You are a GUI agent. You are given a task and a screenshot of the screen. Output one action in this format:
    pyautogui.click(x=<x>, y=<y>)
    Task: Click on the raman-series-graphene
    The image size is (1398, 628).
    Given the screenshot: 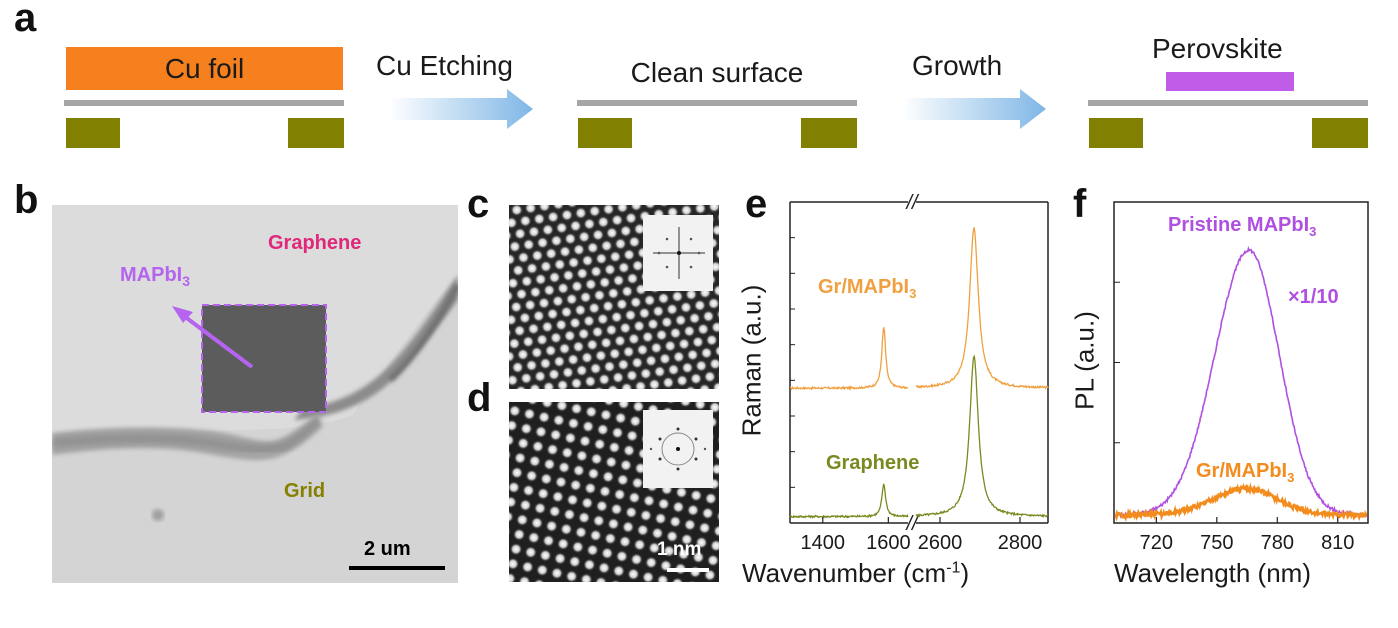 What is the action you would take?
    pyautogui.click(x=918, y=436)
    